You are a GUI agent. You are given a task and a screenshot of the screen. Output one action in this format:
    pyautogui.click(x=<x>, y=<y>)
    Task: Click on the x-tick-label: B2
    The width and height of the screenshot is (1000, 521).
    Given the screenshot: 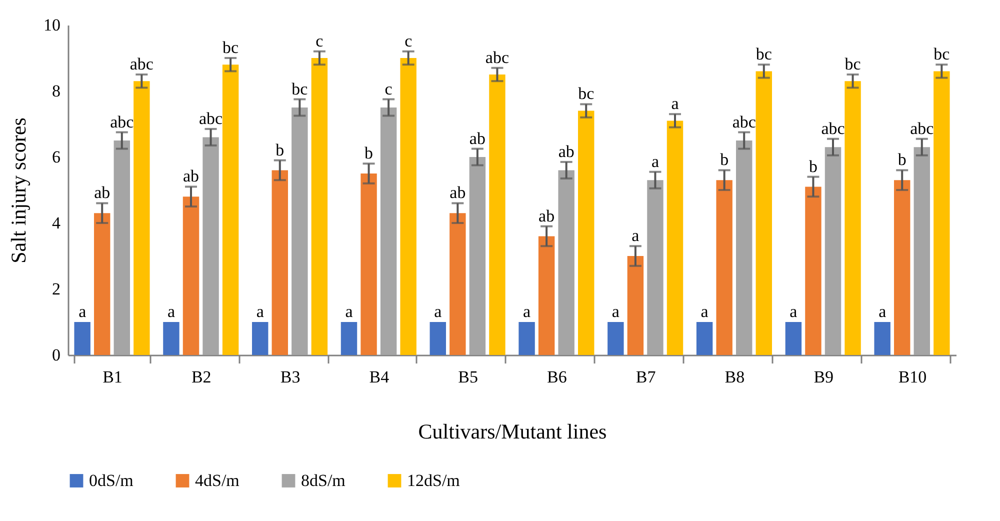 What is the action you would take?
    pyautogui.click(x=201, y=377)
    